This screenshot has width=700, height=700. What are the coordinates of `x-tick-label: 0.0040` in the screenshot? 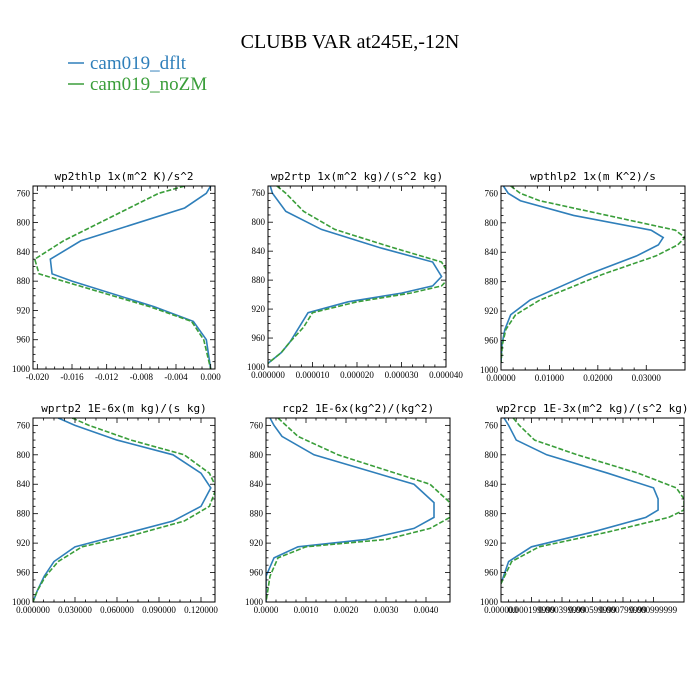 It's located at (426, 610).